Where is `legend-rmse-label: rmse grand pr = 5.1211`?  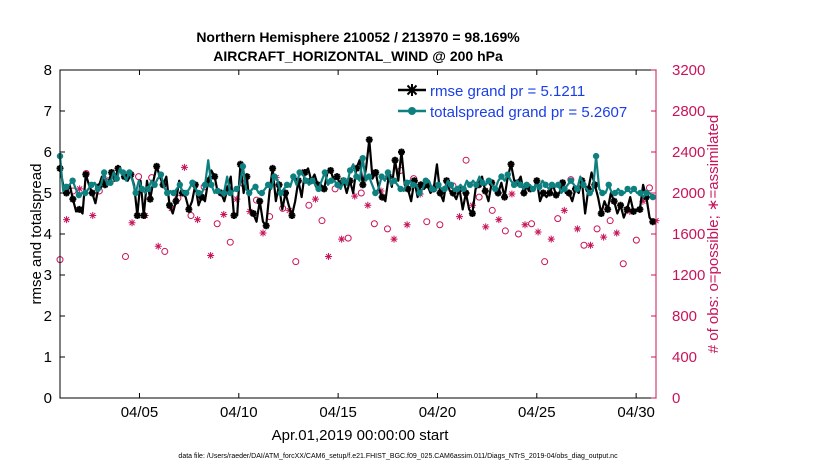
legend-rmse-label: rmse grand pr = 5.1211 is located at coordinates (507, 91).